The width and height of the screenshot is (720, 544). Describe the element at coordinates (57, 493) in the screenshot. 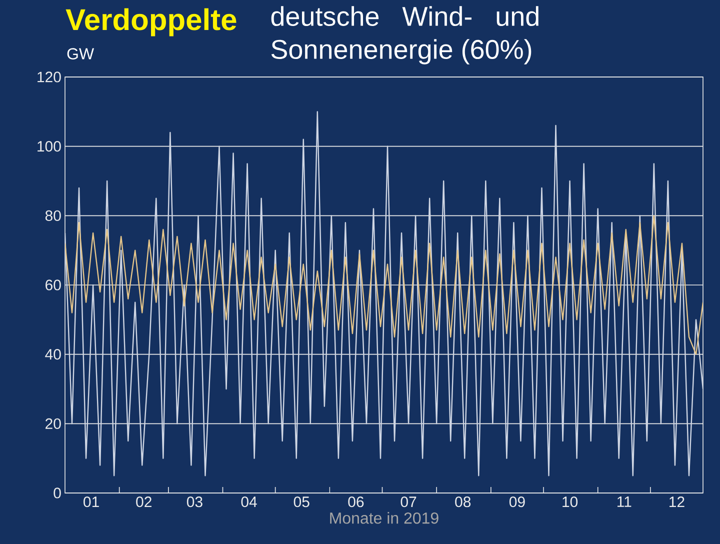

I see `y-tick-label: 0` at that location.